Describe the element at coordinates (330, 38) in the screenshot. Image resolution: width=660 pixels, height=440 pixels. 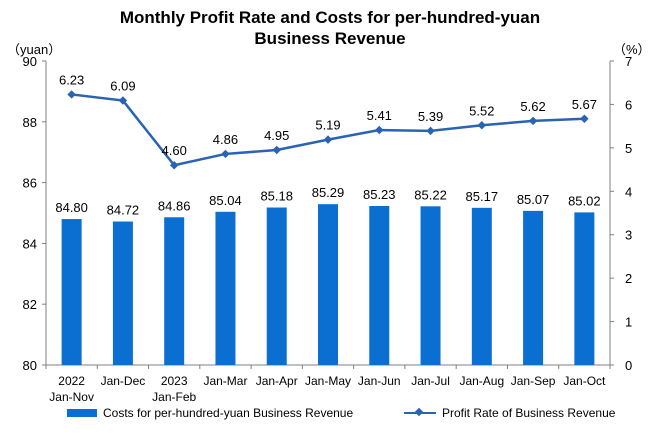
I see `chart-title-line2: Business Revenue` at that location.